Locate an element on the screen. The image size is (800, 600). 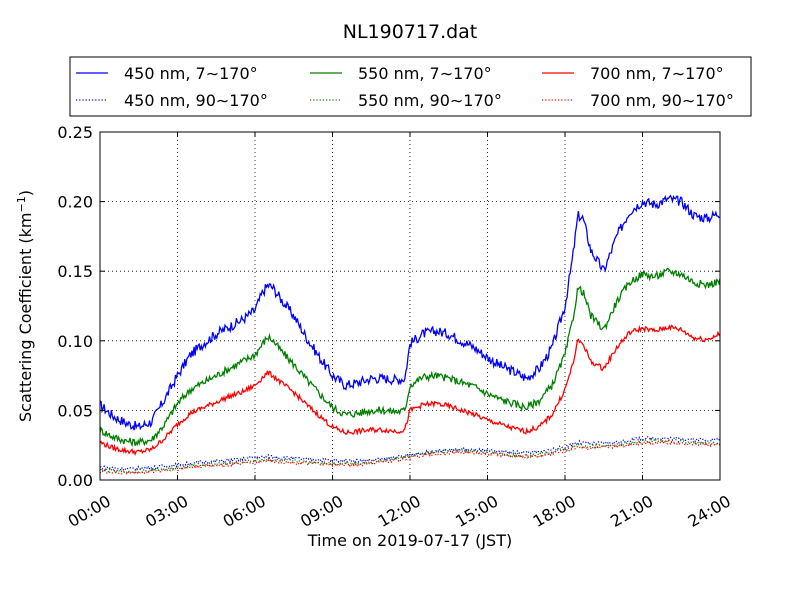
legend-label-6: 700 nm, 90∼170° is located at coordinates (662, 100).